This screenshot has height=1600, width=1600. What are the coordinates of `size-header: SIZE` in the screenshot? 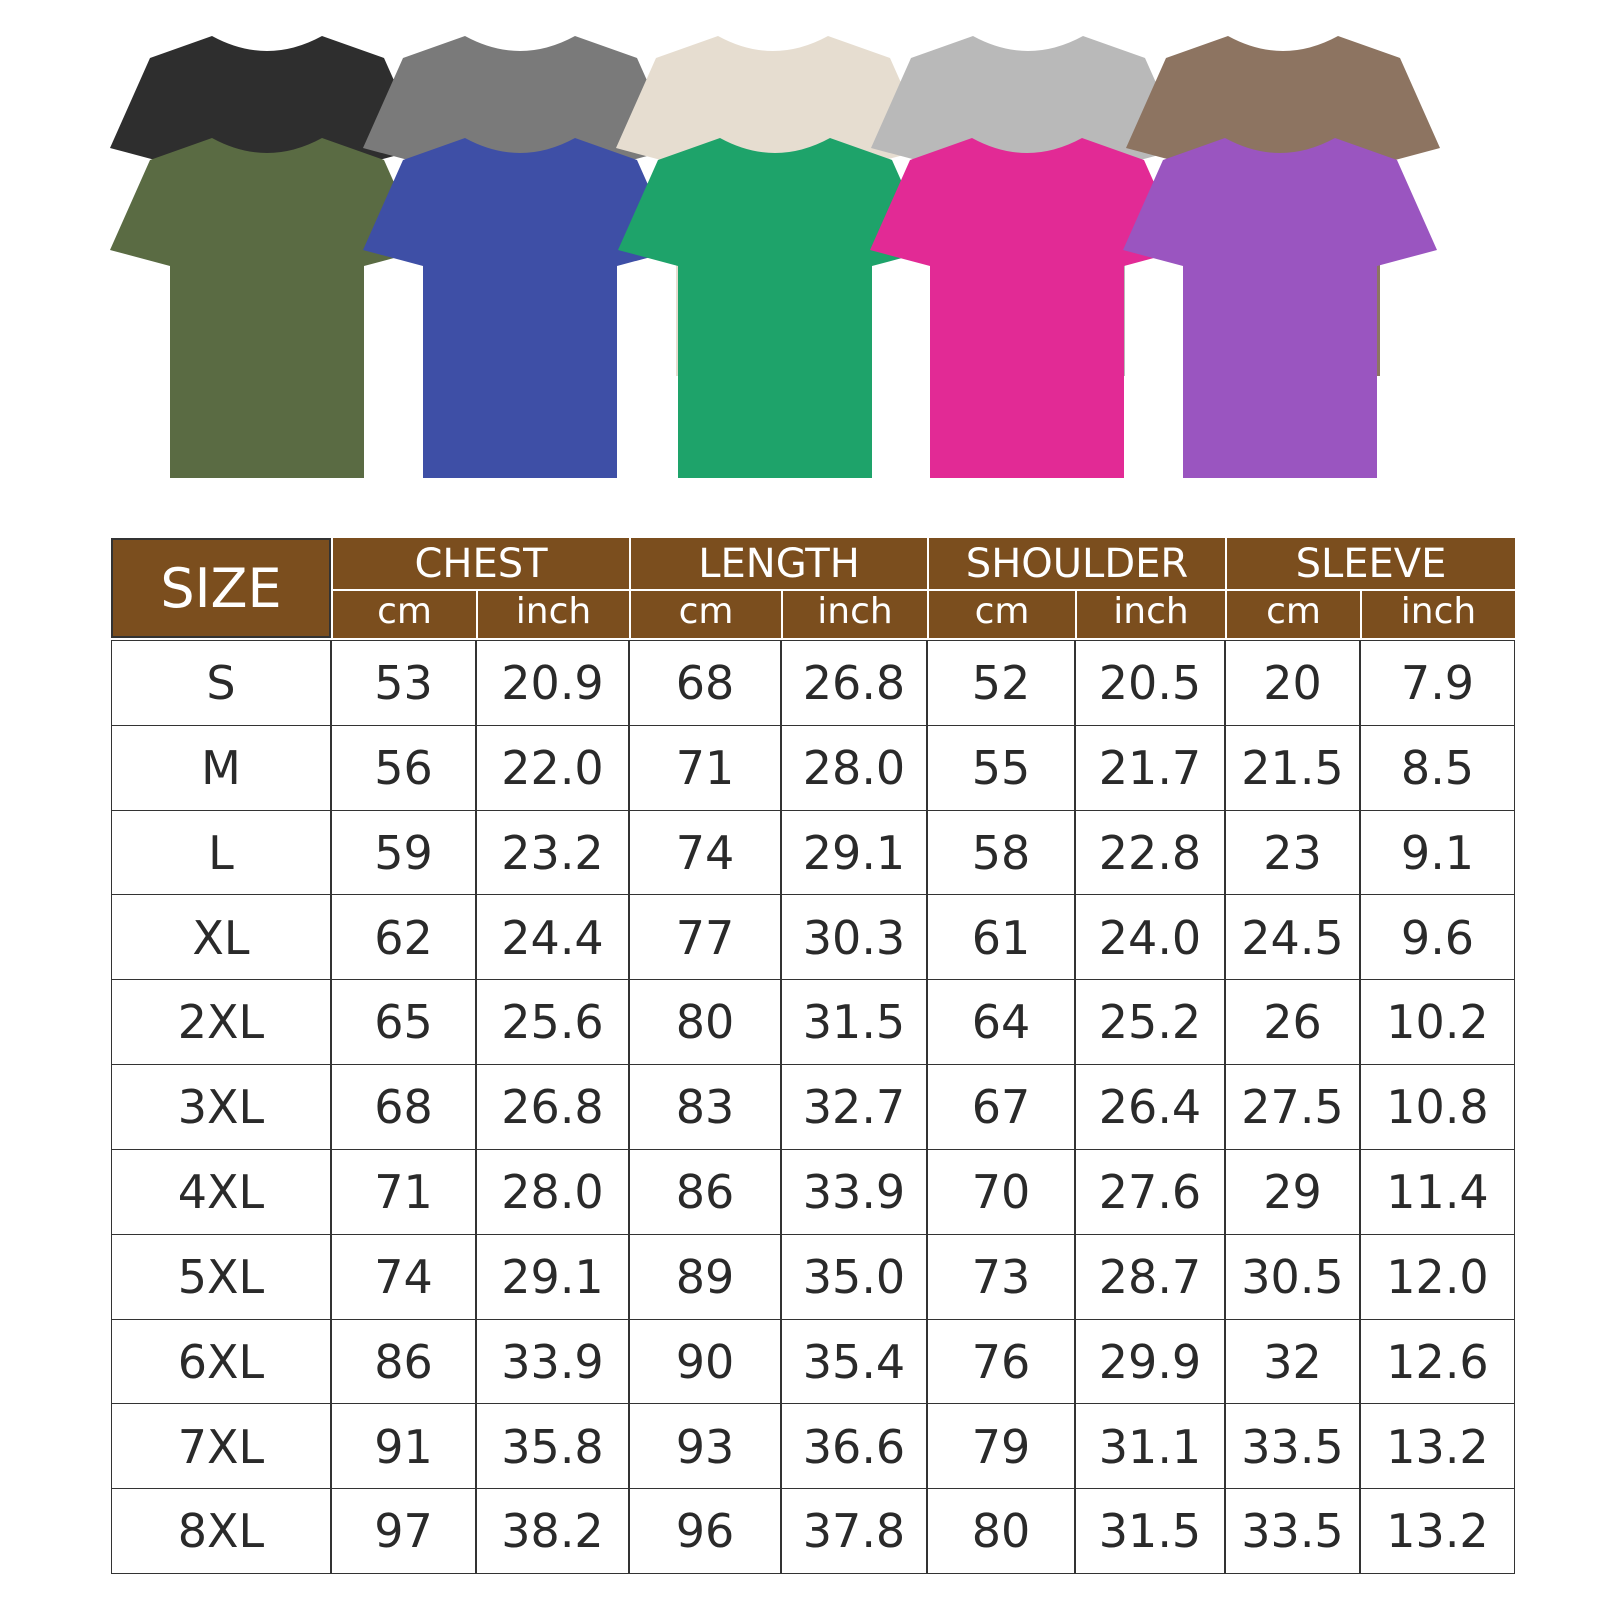 It's located at (221, 588).